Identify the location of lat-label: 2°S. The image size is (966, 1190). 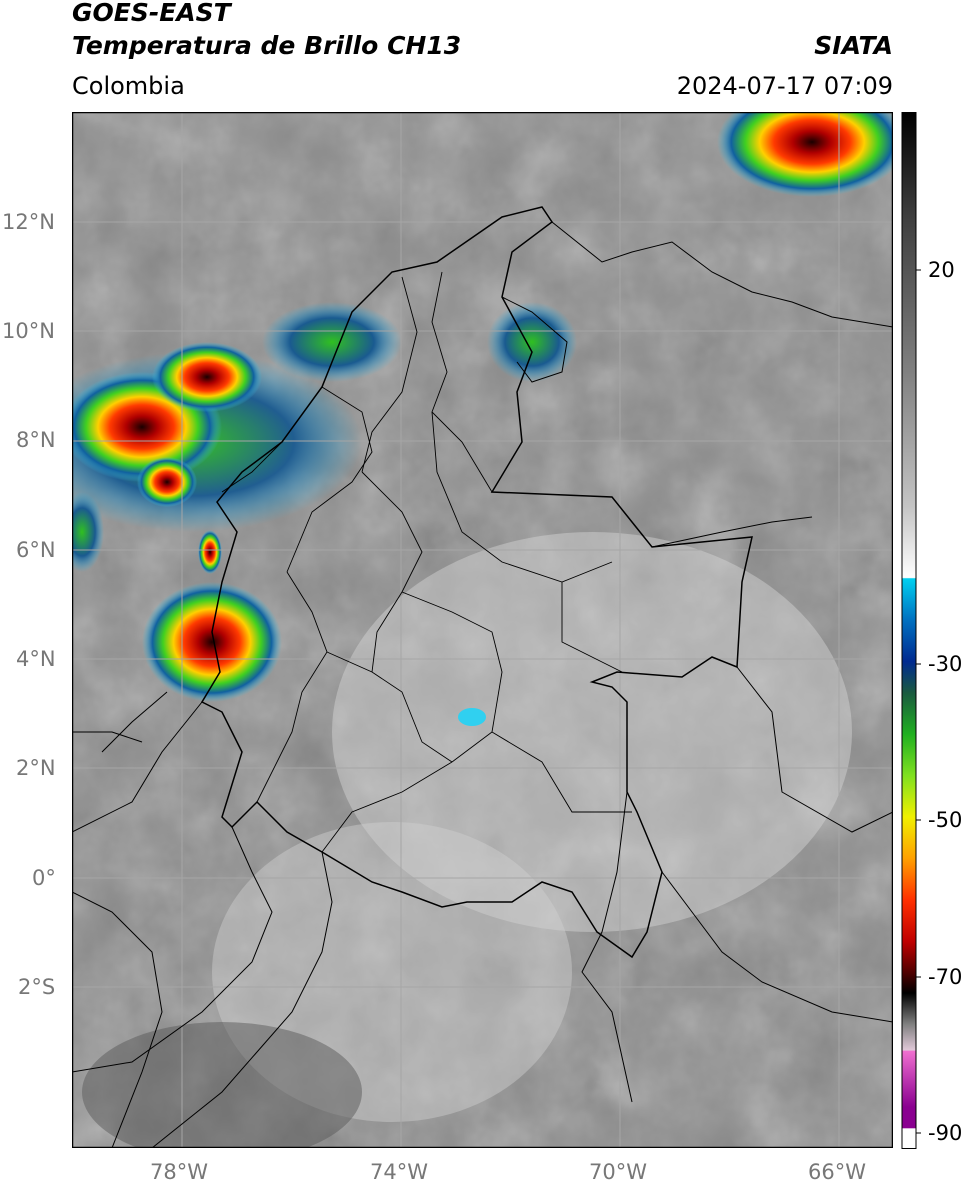
(37, 987).